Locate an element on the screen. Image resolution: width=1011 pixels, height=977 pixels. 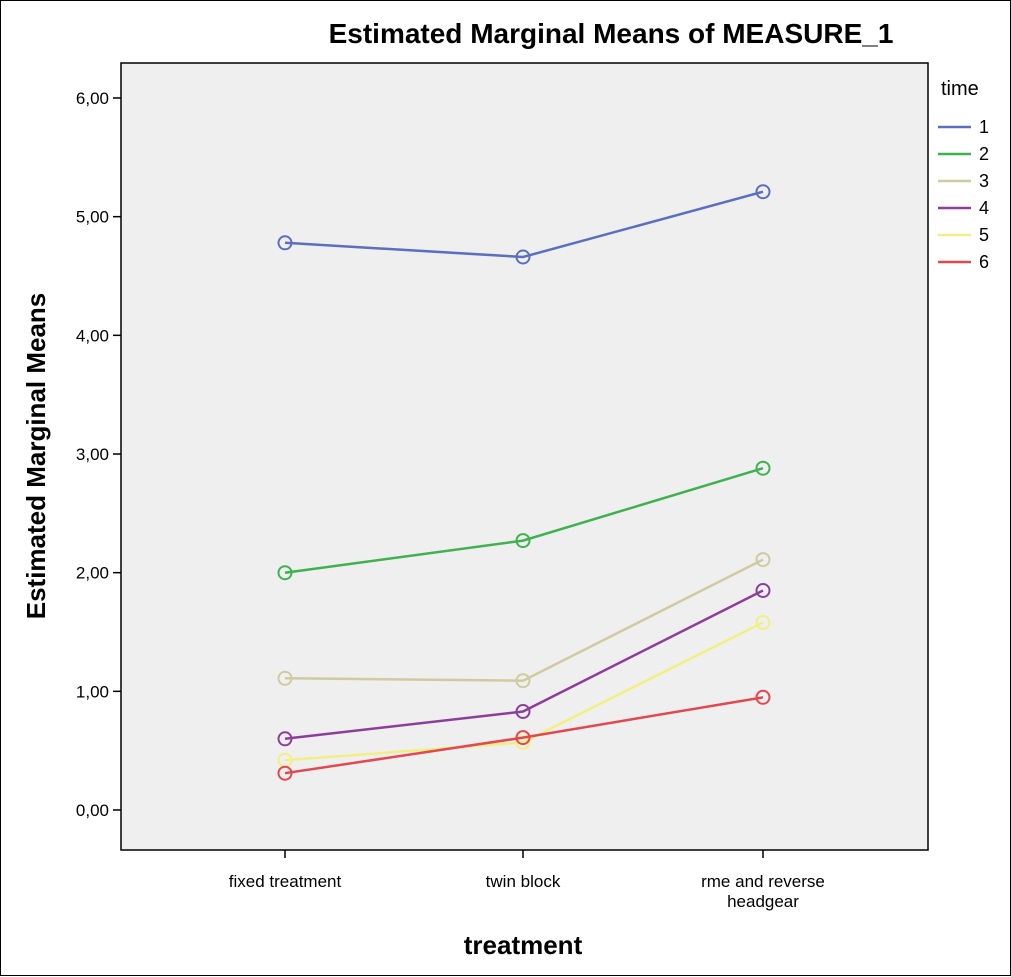
legend-items: 1 2 3 4 5 6 is located at coordinates (963, 194).